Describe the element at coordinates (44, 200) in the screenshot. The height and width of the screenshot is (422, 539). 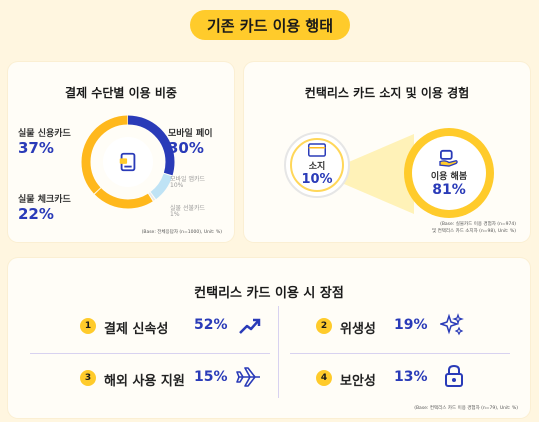
I see `label-physical-check: 실물 체크카드` at that location.